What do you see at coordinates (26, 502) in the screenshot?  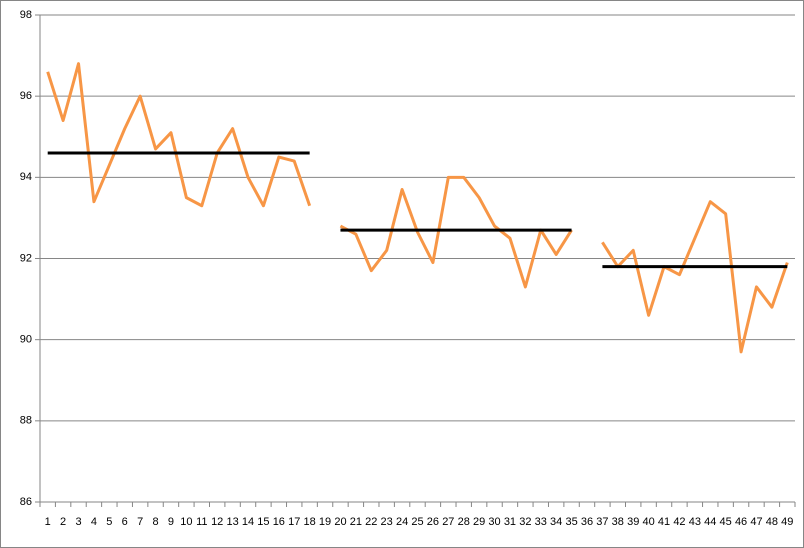 I see `y-tick-label: 86` at bounding box center [26, 502].